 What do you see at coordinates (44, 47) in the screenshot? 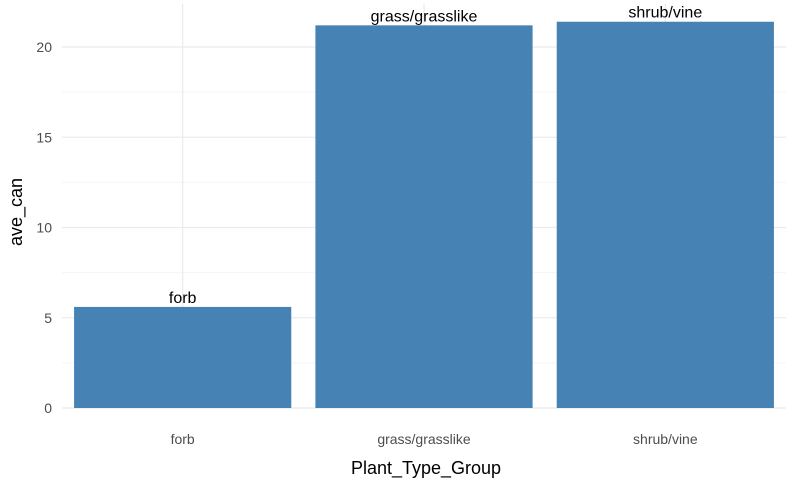
I see `y-tick-label: 20` at bounding box center [44, 47].